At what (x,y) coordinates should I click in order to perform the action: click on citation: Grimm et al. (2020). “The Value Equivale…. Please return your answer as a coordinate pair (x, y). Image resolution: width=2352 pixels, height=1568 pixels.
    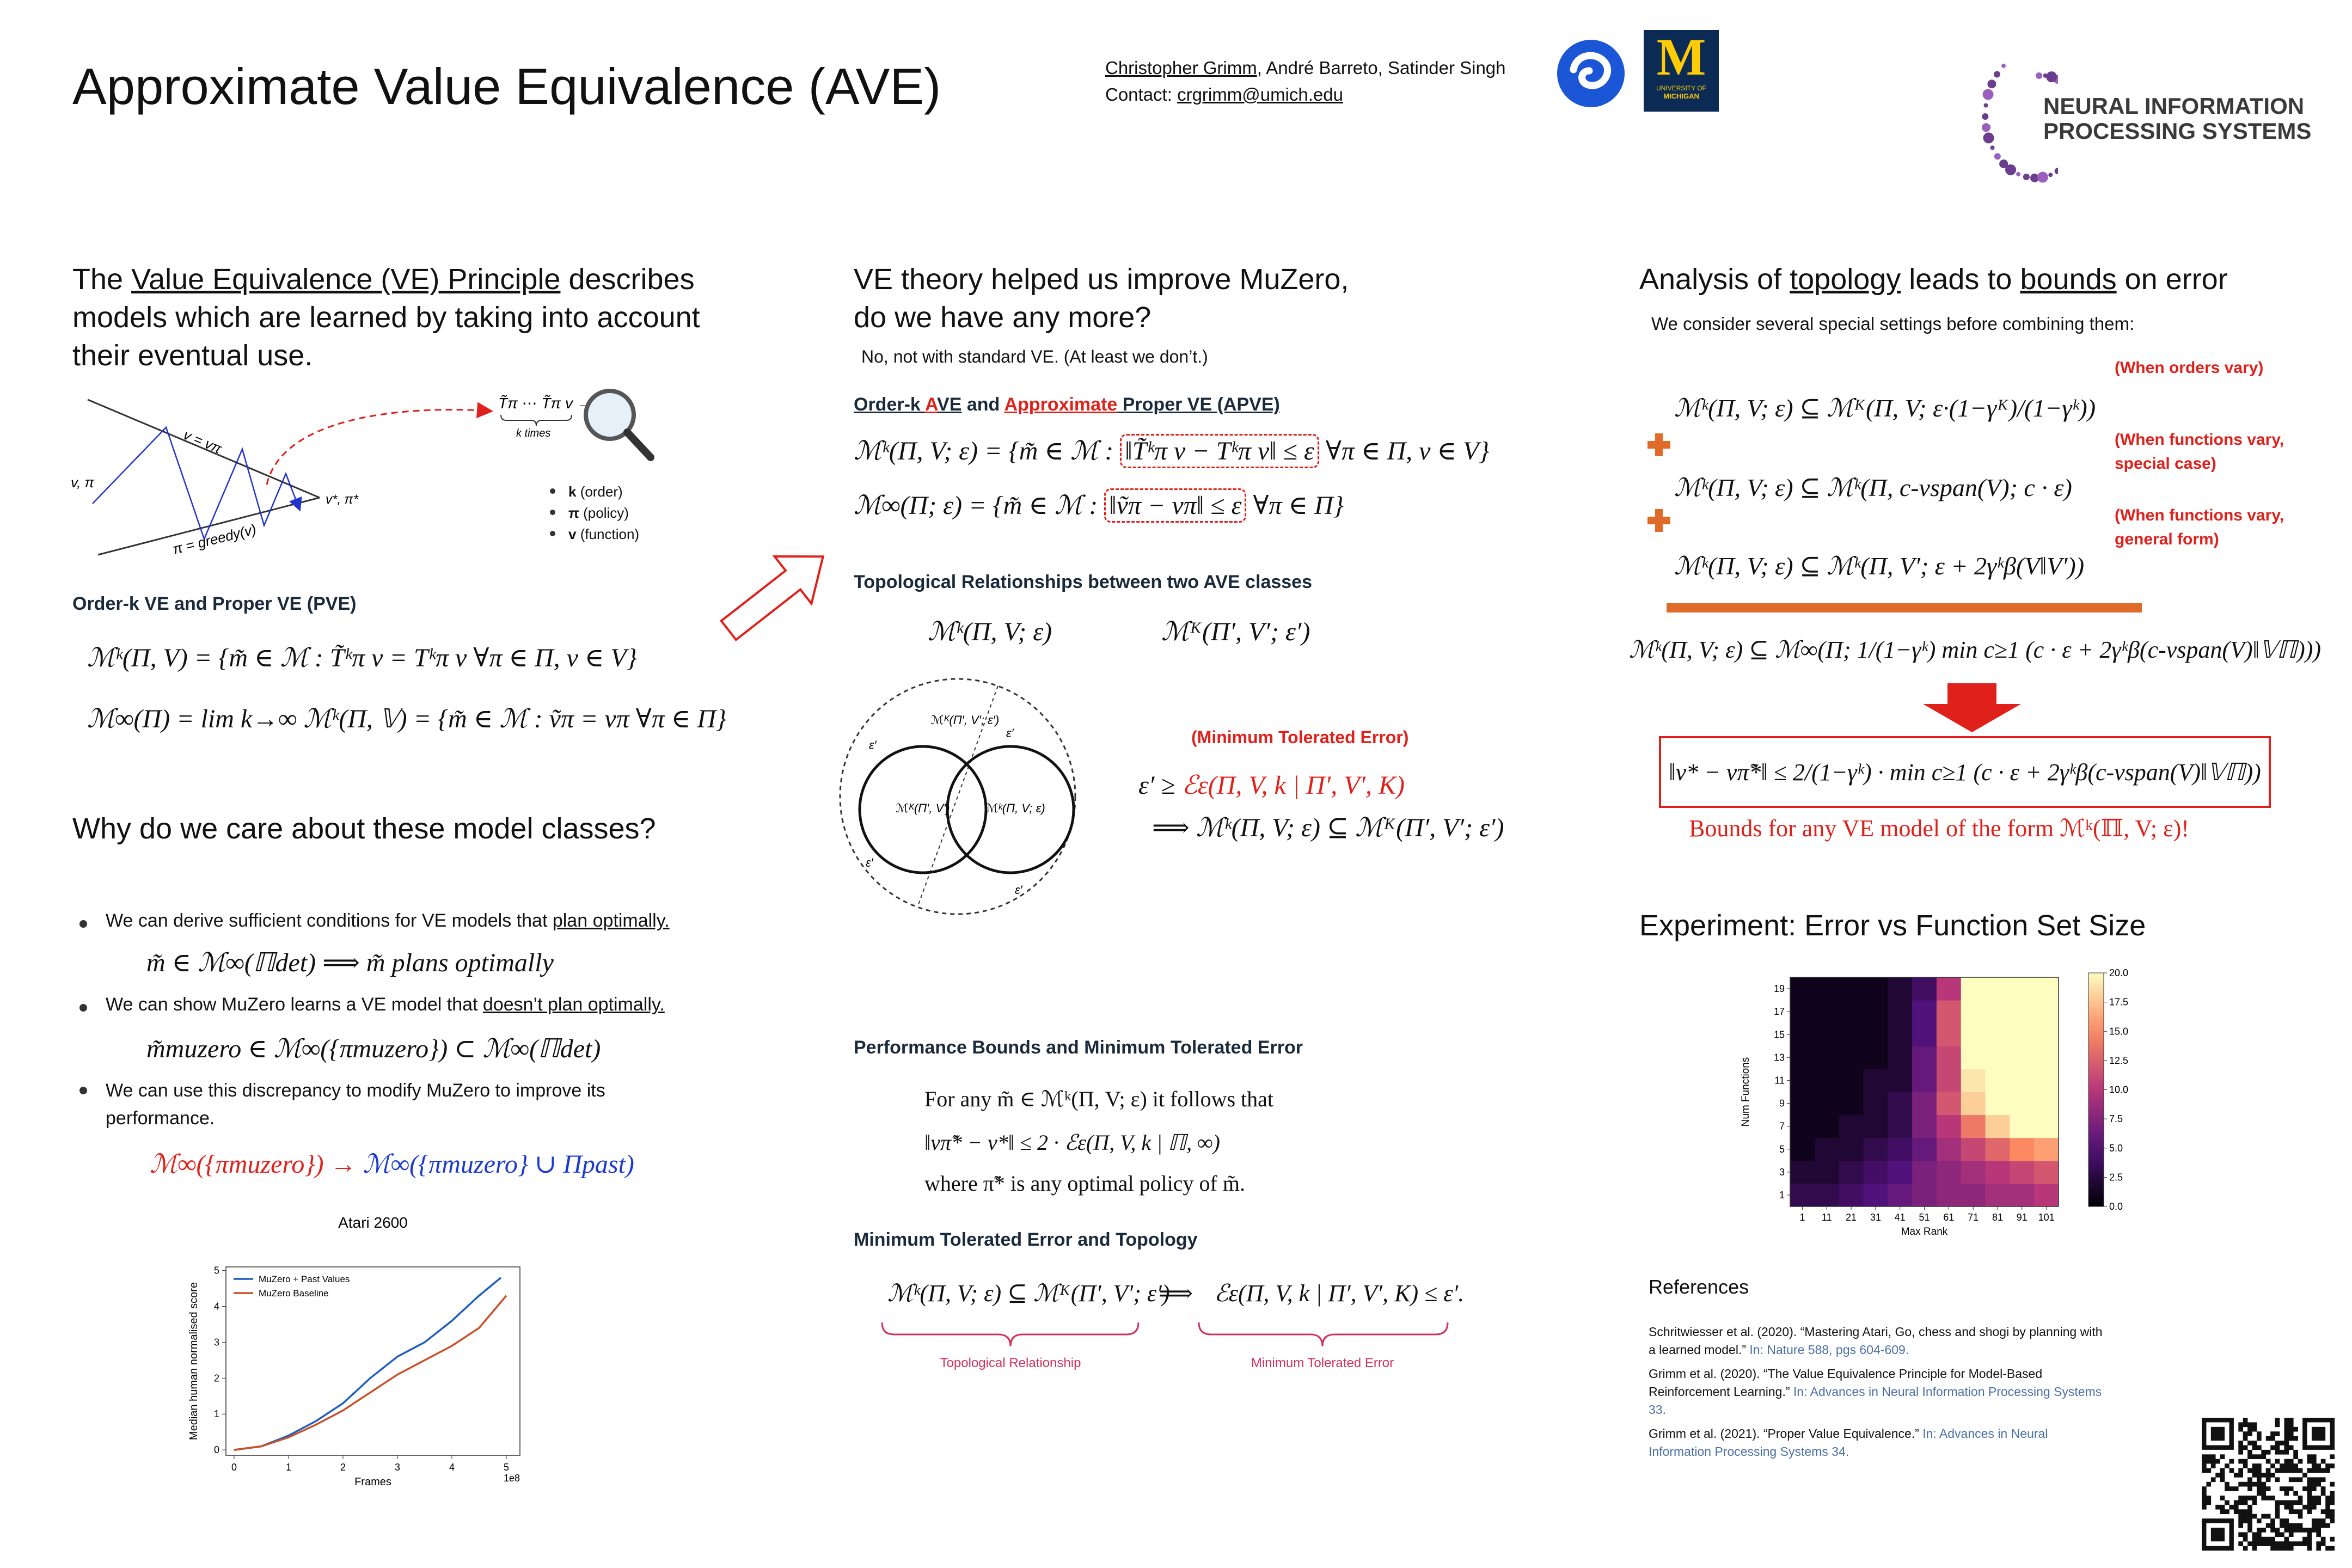
    Looking at the image, I should click on (1846, 1382).